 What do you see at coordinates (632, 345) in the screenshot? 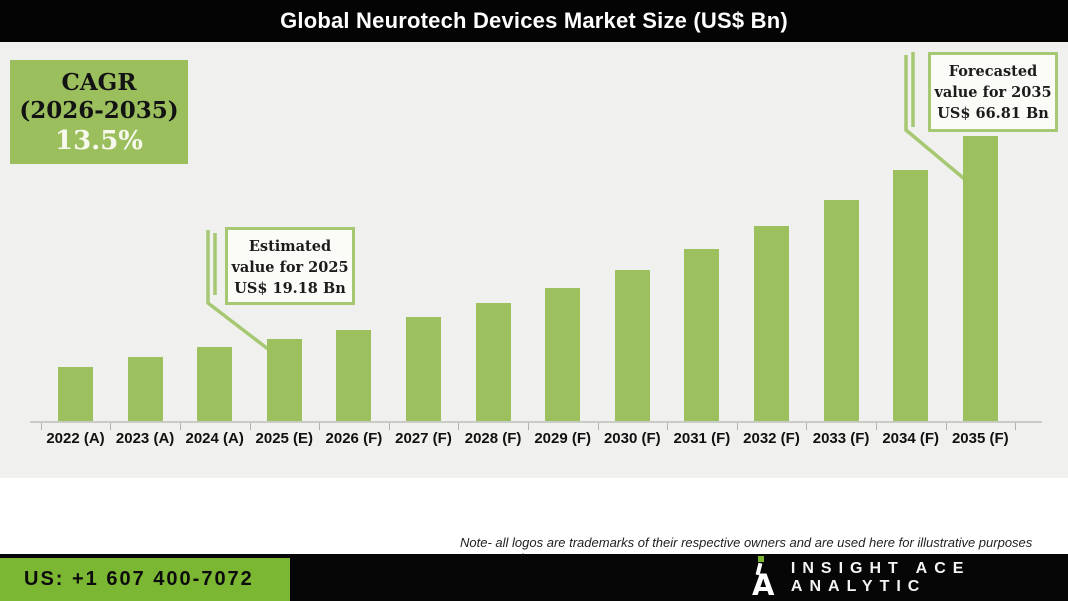
I see `bar-2030 (F)` at bounding box center [632, 345].